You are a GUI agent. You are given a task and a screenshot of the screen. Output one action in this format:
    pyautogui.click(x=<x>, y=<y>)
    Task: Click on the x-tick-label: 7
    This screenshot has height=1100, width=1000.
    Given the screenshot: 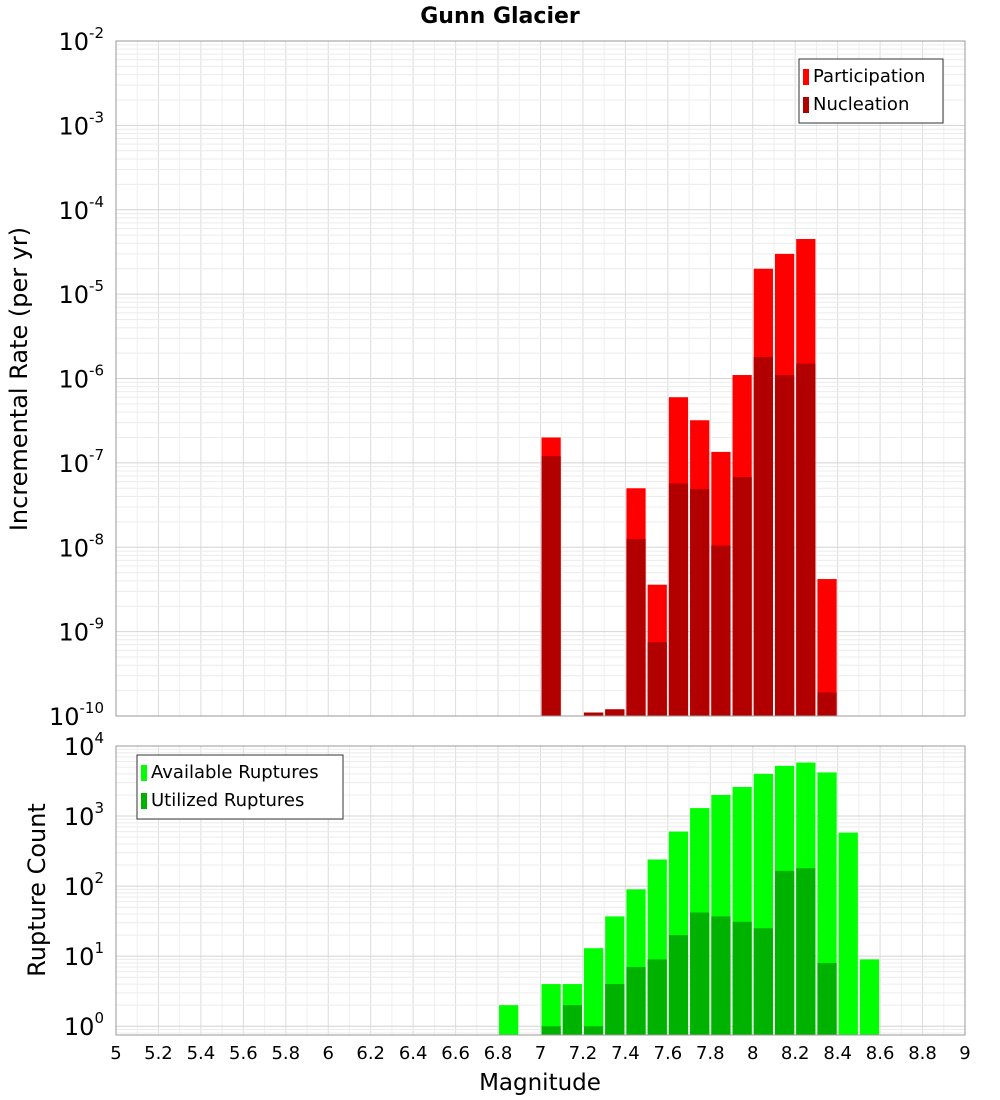 What is the action you would take?
    pyautogui.click(x=540, y=1053)
    